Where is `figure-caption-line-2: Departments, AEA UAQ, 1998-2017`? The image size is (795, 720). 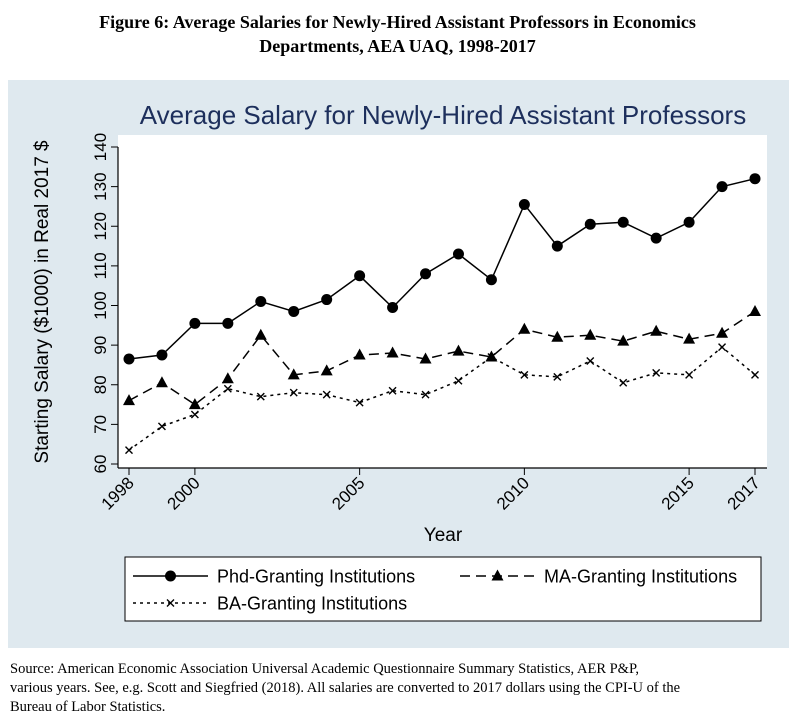
figure-caption-line-2: Departments, AEA UAQ, 1998-2017 is located at coordinates (397, 46).